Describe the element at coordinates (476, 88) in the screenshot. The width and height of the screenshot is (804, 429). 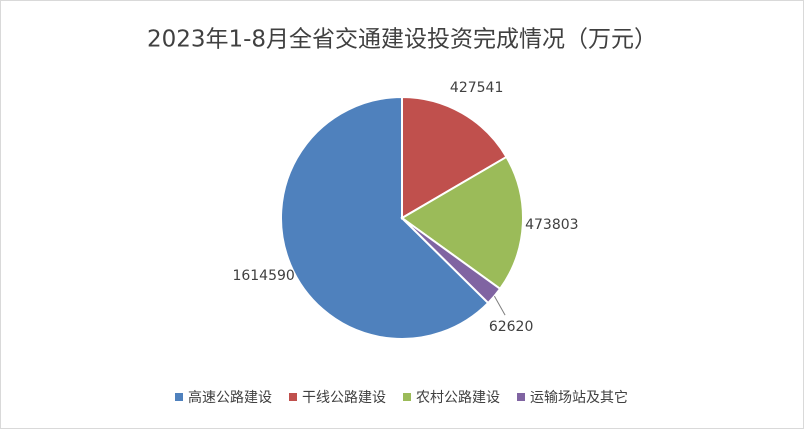
I see `data-label: 427541` at that location.